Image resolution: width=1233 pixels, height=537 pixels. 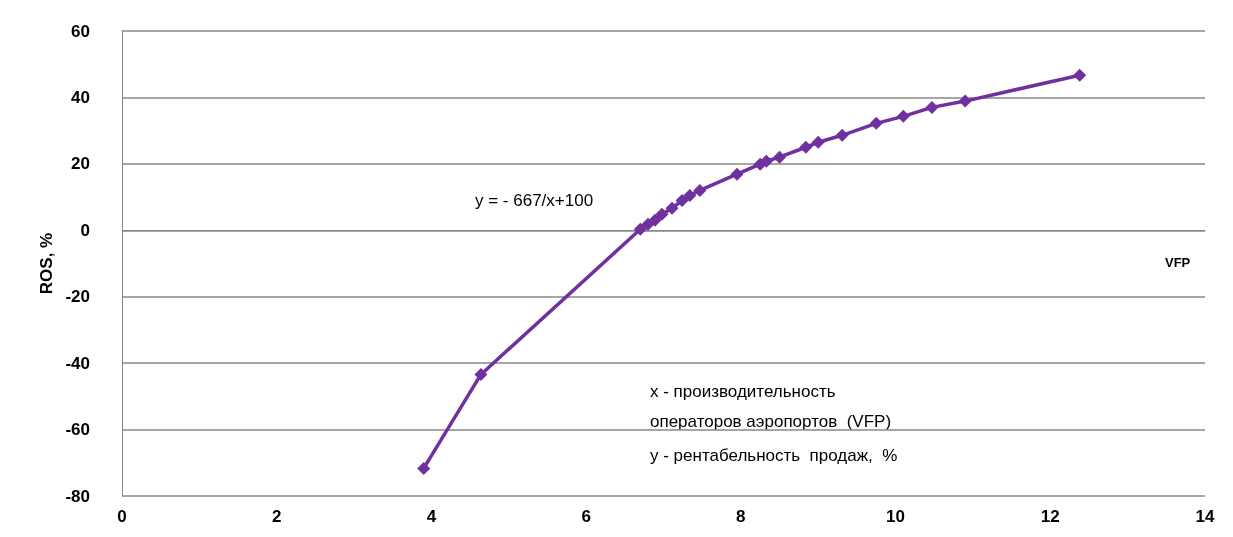 What do you see at coordinates (122, 516) in the screenshot?
I see `x-tick-label: 0` at bounding box center [122, 516].